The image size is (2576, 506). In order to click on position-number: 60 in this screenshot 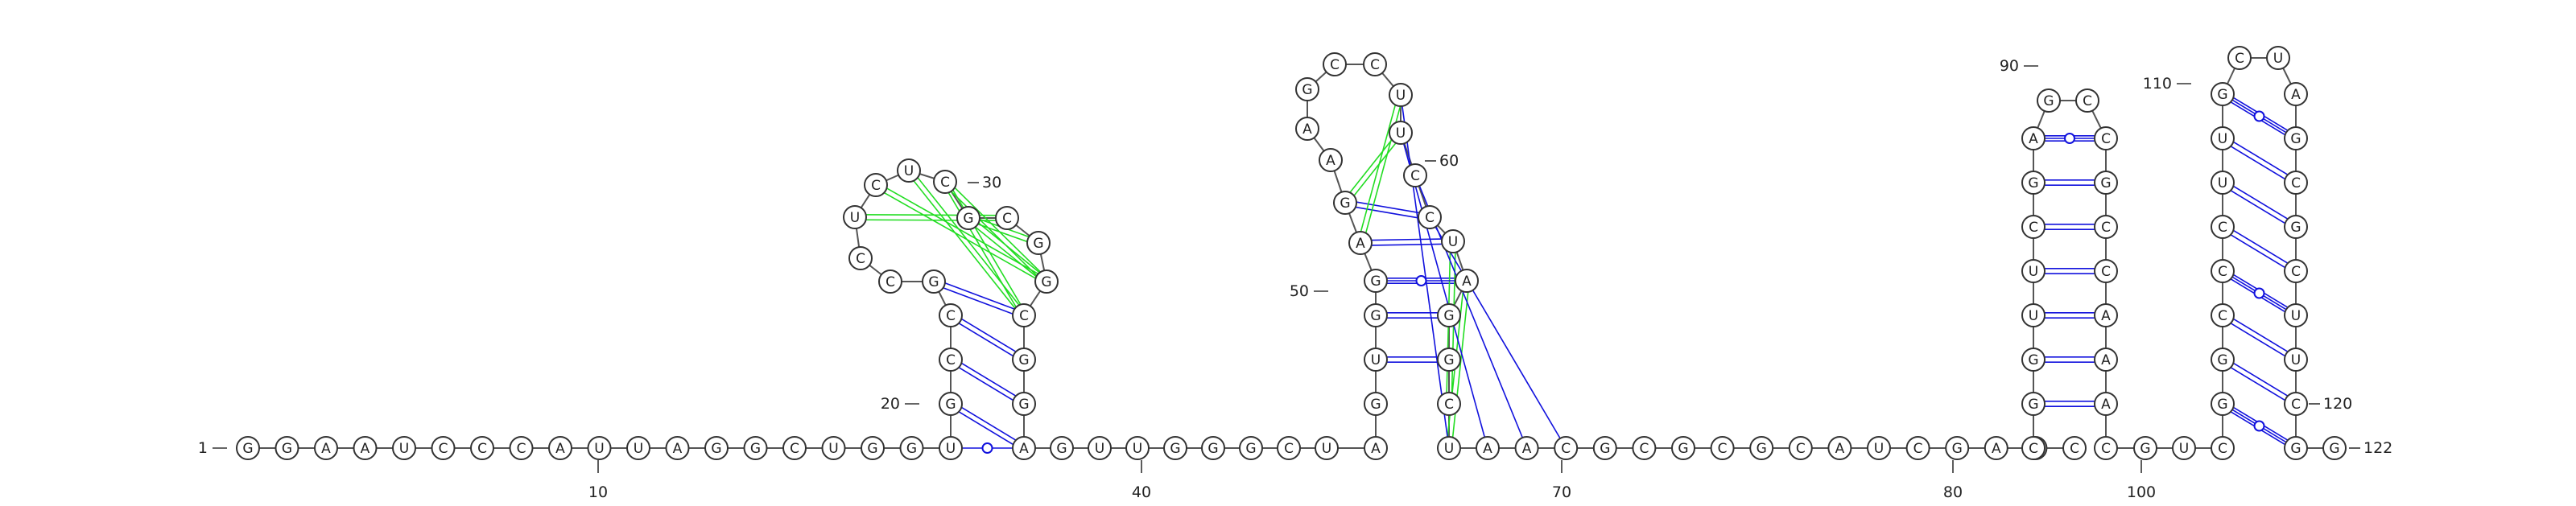, I will do `click(1449, 161)`.